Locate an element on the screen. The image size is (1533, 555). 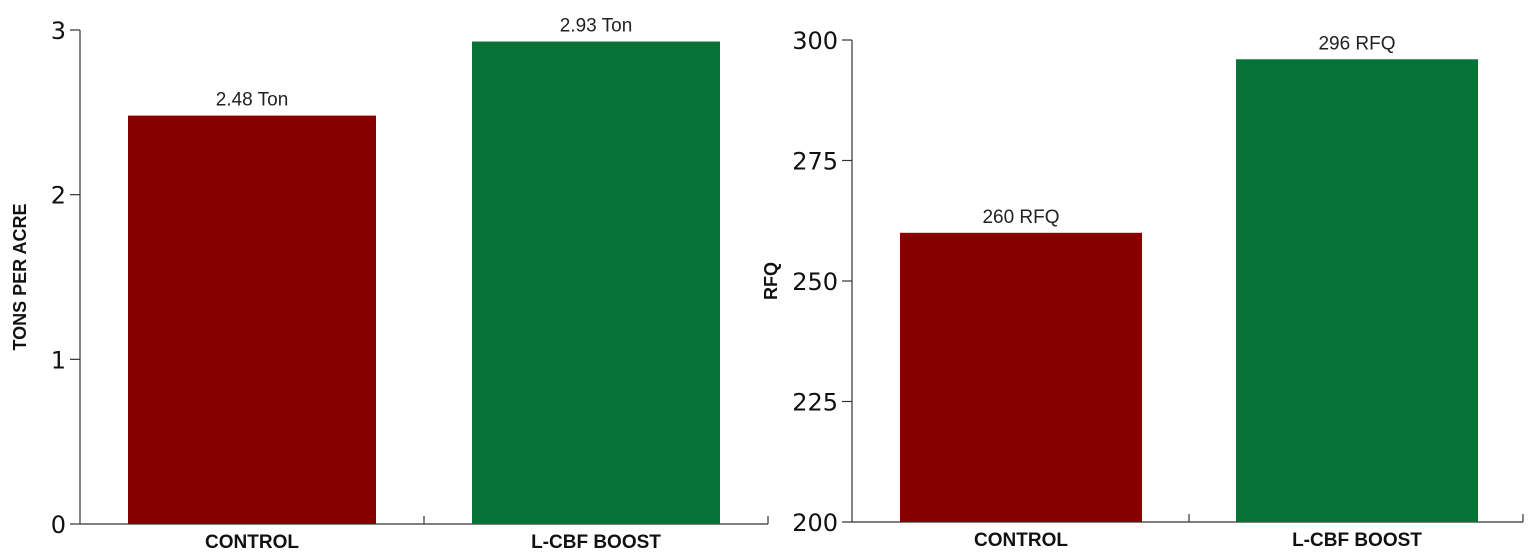
data-label: 2.93 Ton is located at coordinates (596, 26).